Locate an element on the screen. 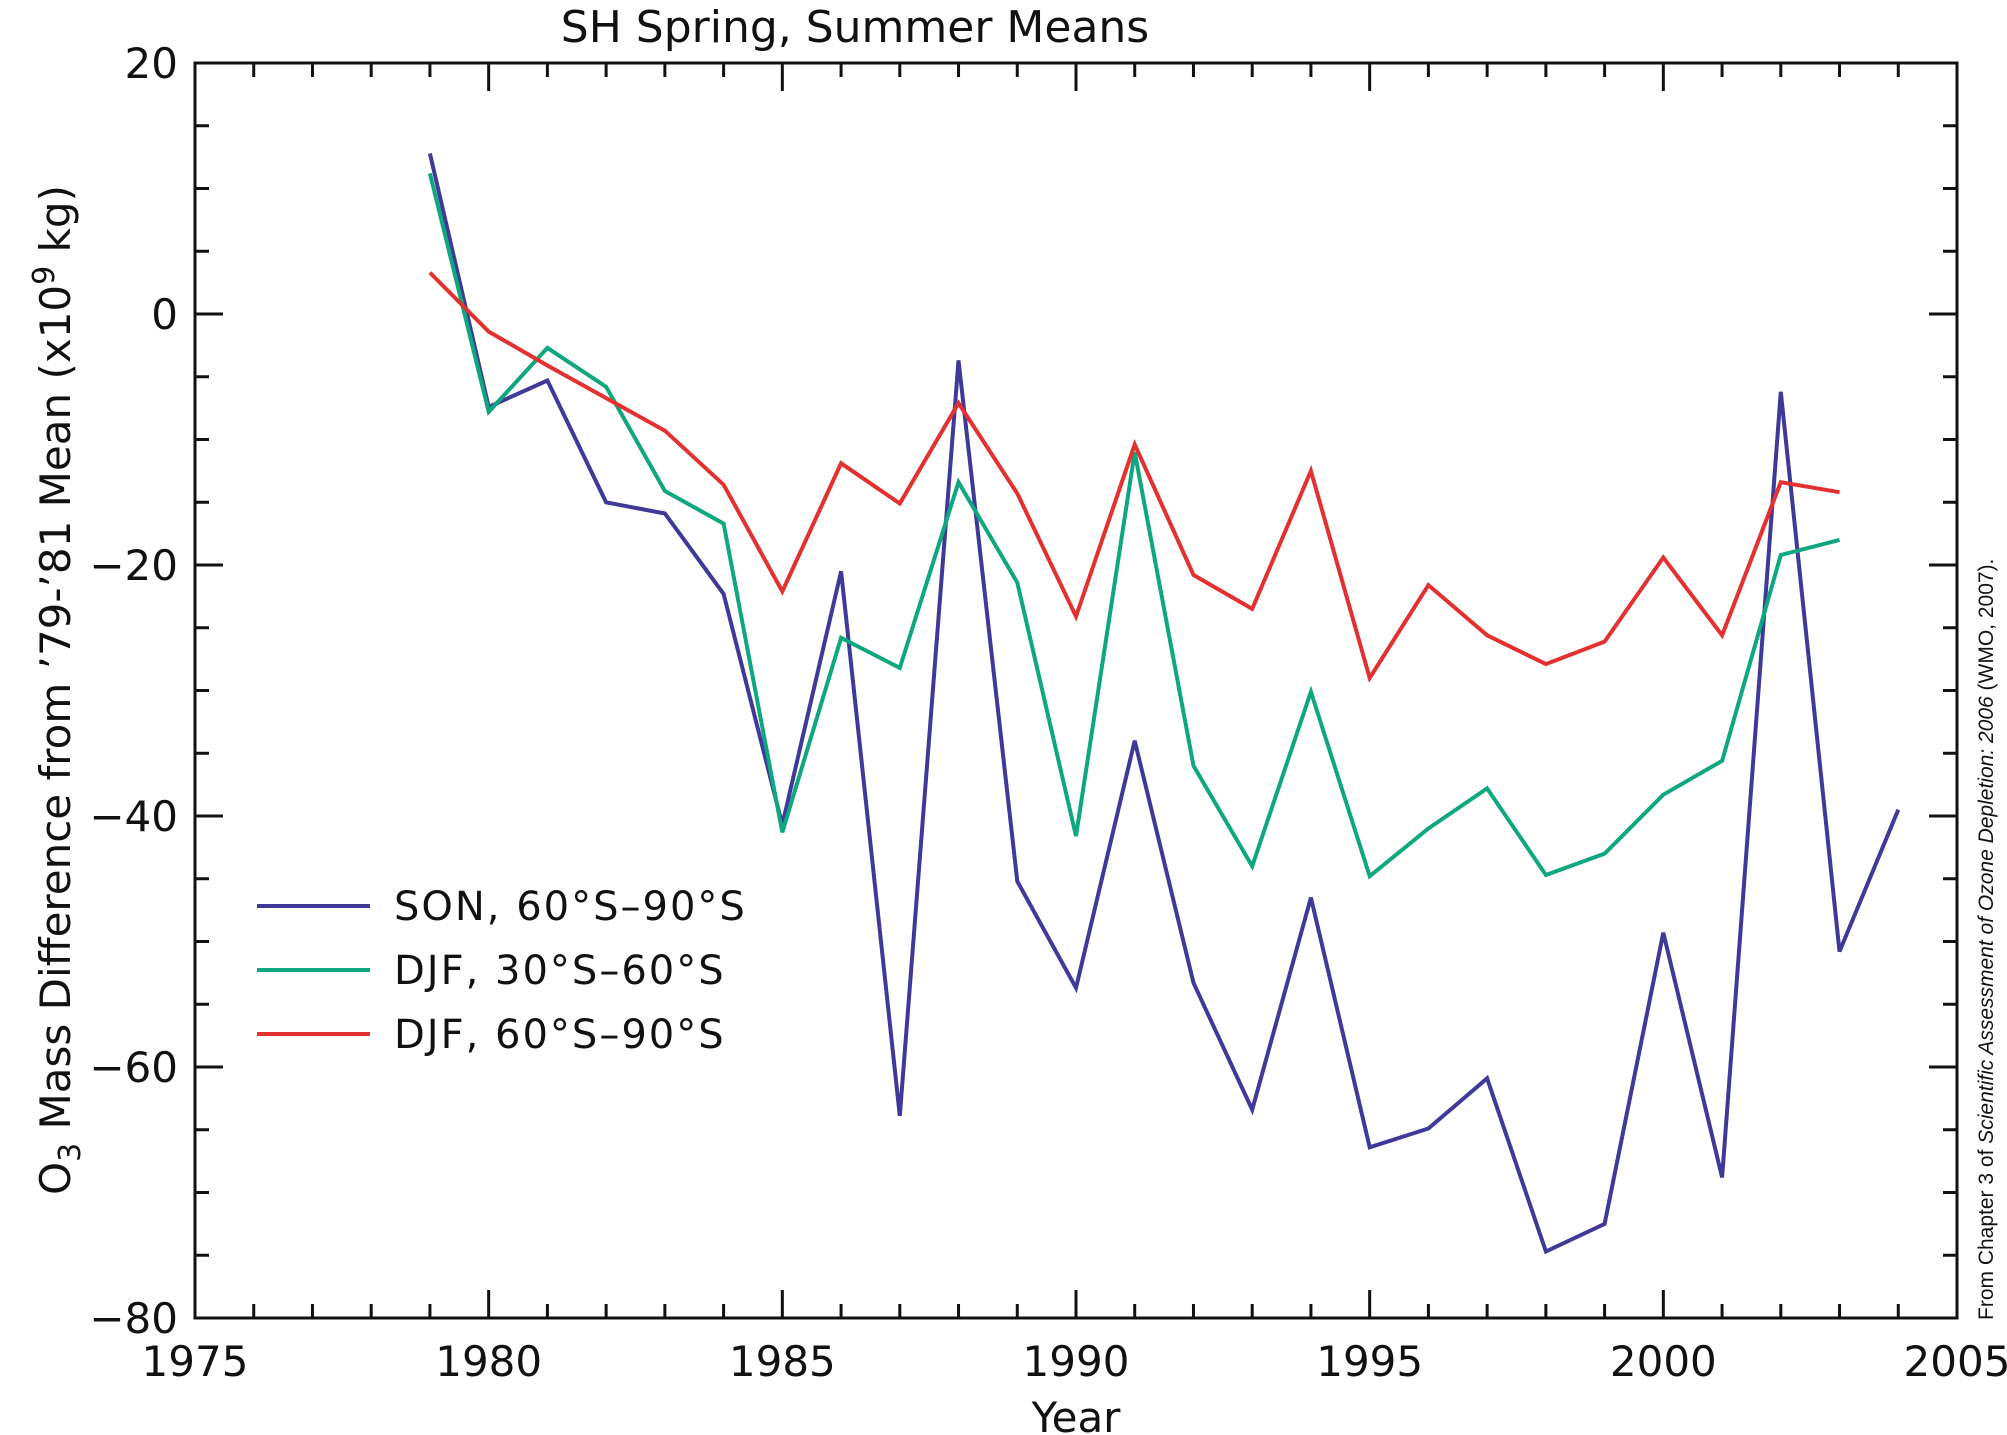 This screenshot has height=1435, width=2007. y-axis-label-main: Mass Difference from ’79-’81 Mean (x10 is located at coordinates (55, 714).